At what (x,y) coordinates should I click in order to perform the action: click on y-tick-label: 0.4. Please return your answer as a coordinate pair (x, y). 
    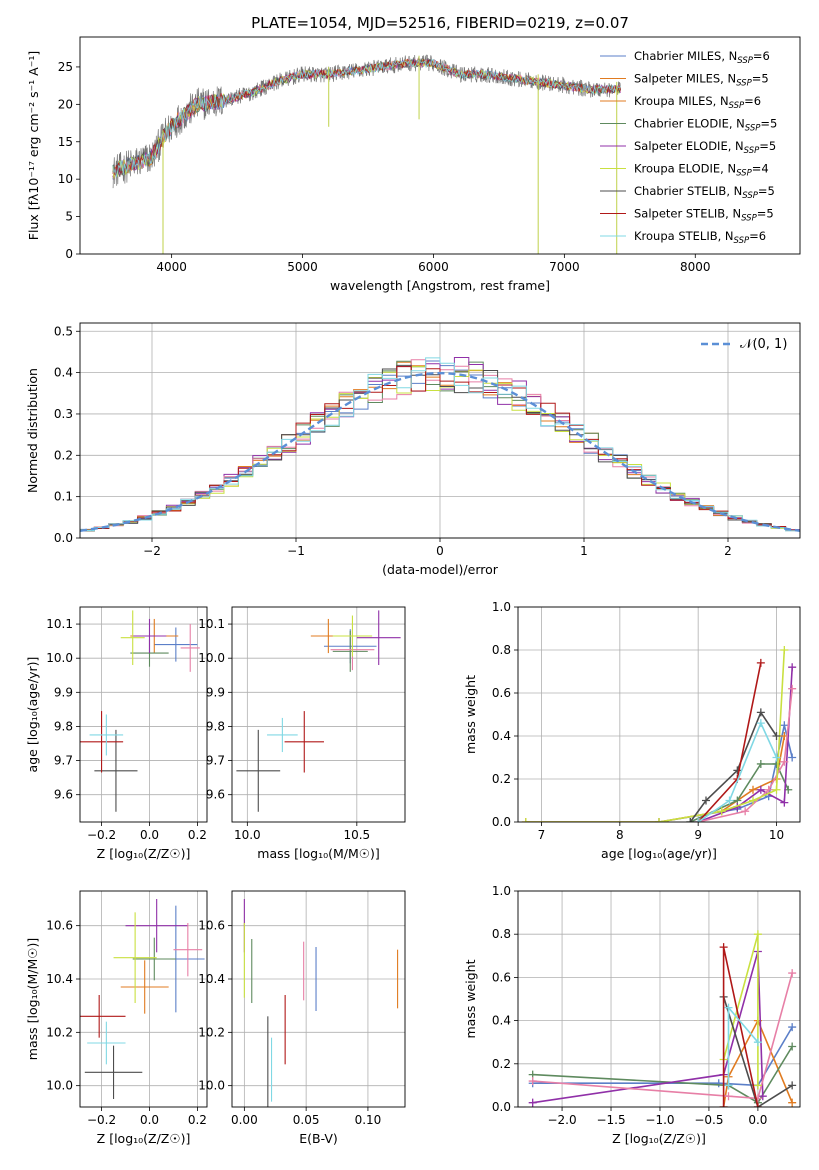
    Looking at the image, I should click on (63, 373).